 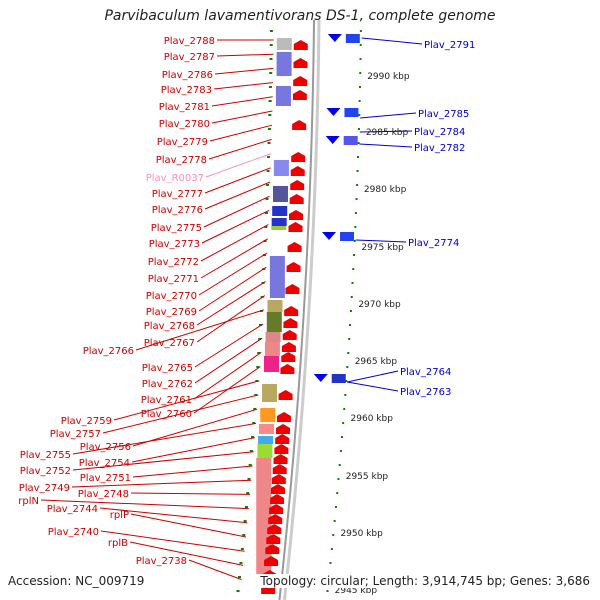 I want to click on left-gene-label: Plav_2781, so click(x=184, y=107).